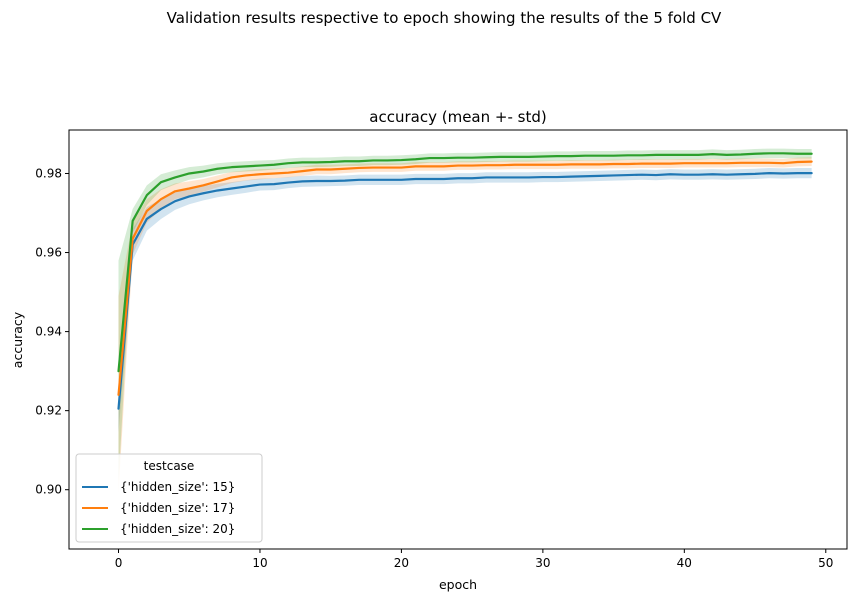  What do you see at coordinates (259, 563) in the screenshot?
I see `x-tick-label: 10` at bounding box center [259, 563].